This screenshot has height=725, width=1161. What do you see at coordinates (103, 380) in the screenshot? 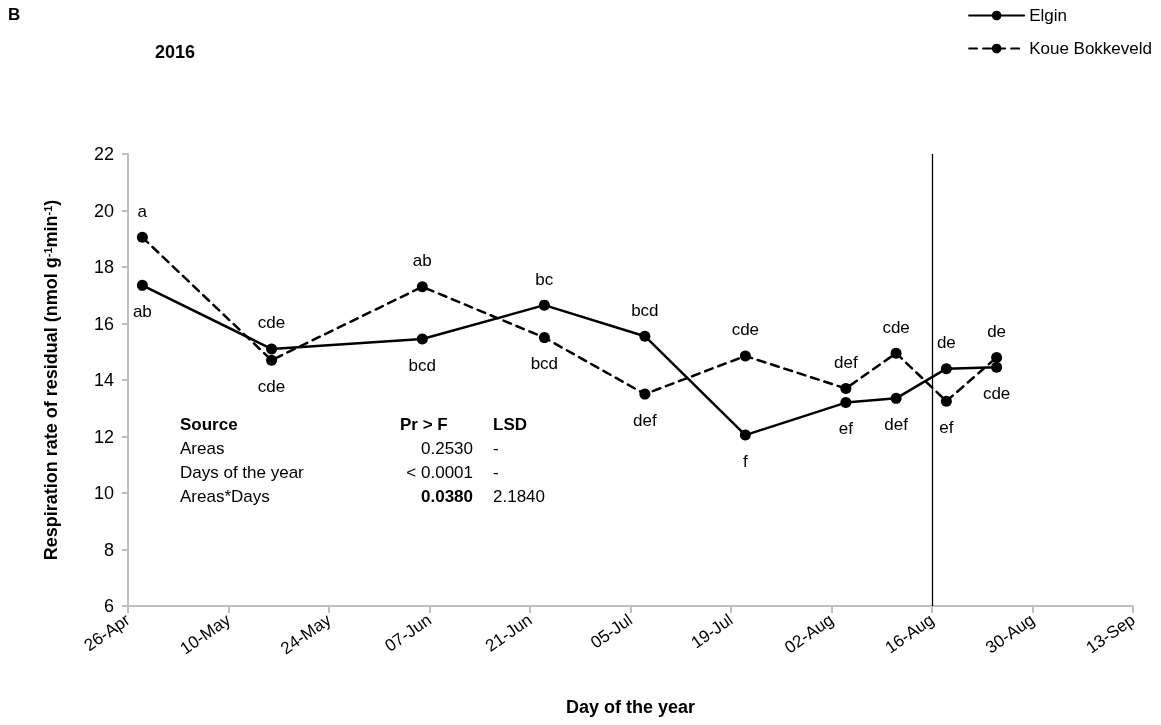
I see `y-tick-label: 14` at bounding box center [103, 380].